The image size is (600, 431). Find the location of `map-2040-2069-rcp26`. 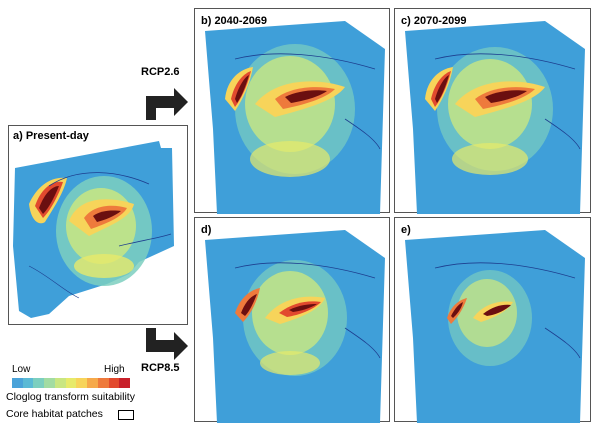

map-2040-2069-rcp26 is located at coordinates (295, 117).